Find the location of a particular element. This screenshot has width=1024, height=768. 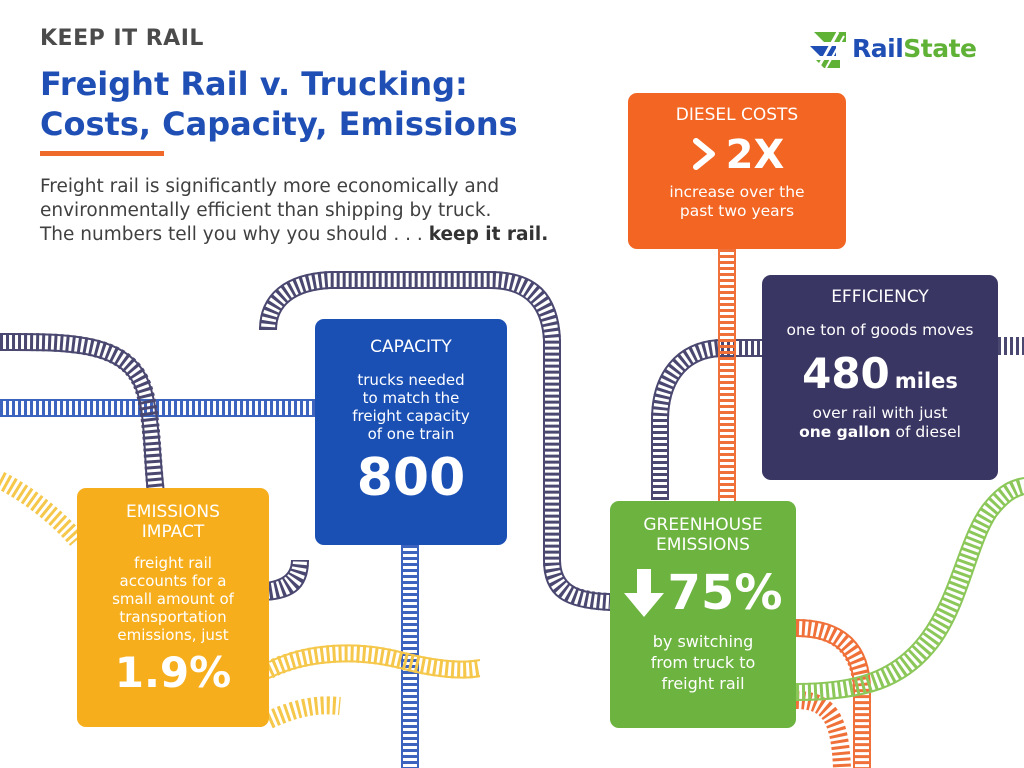

efficiency-heading: EFFICIENCY is located at coordinates (880, 297).